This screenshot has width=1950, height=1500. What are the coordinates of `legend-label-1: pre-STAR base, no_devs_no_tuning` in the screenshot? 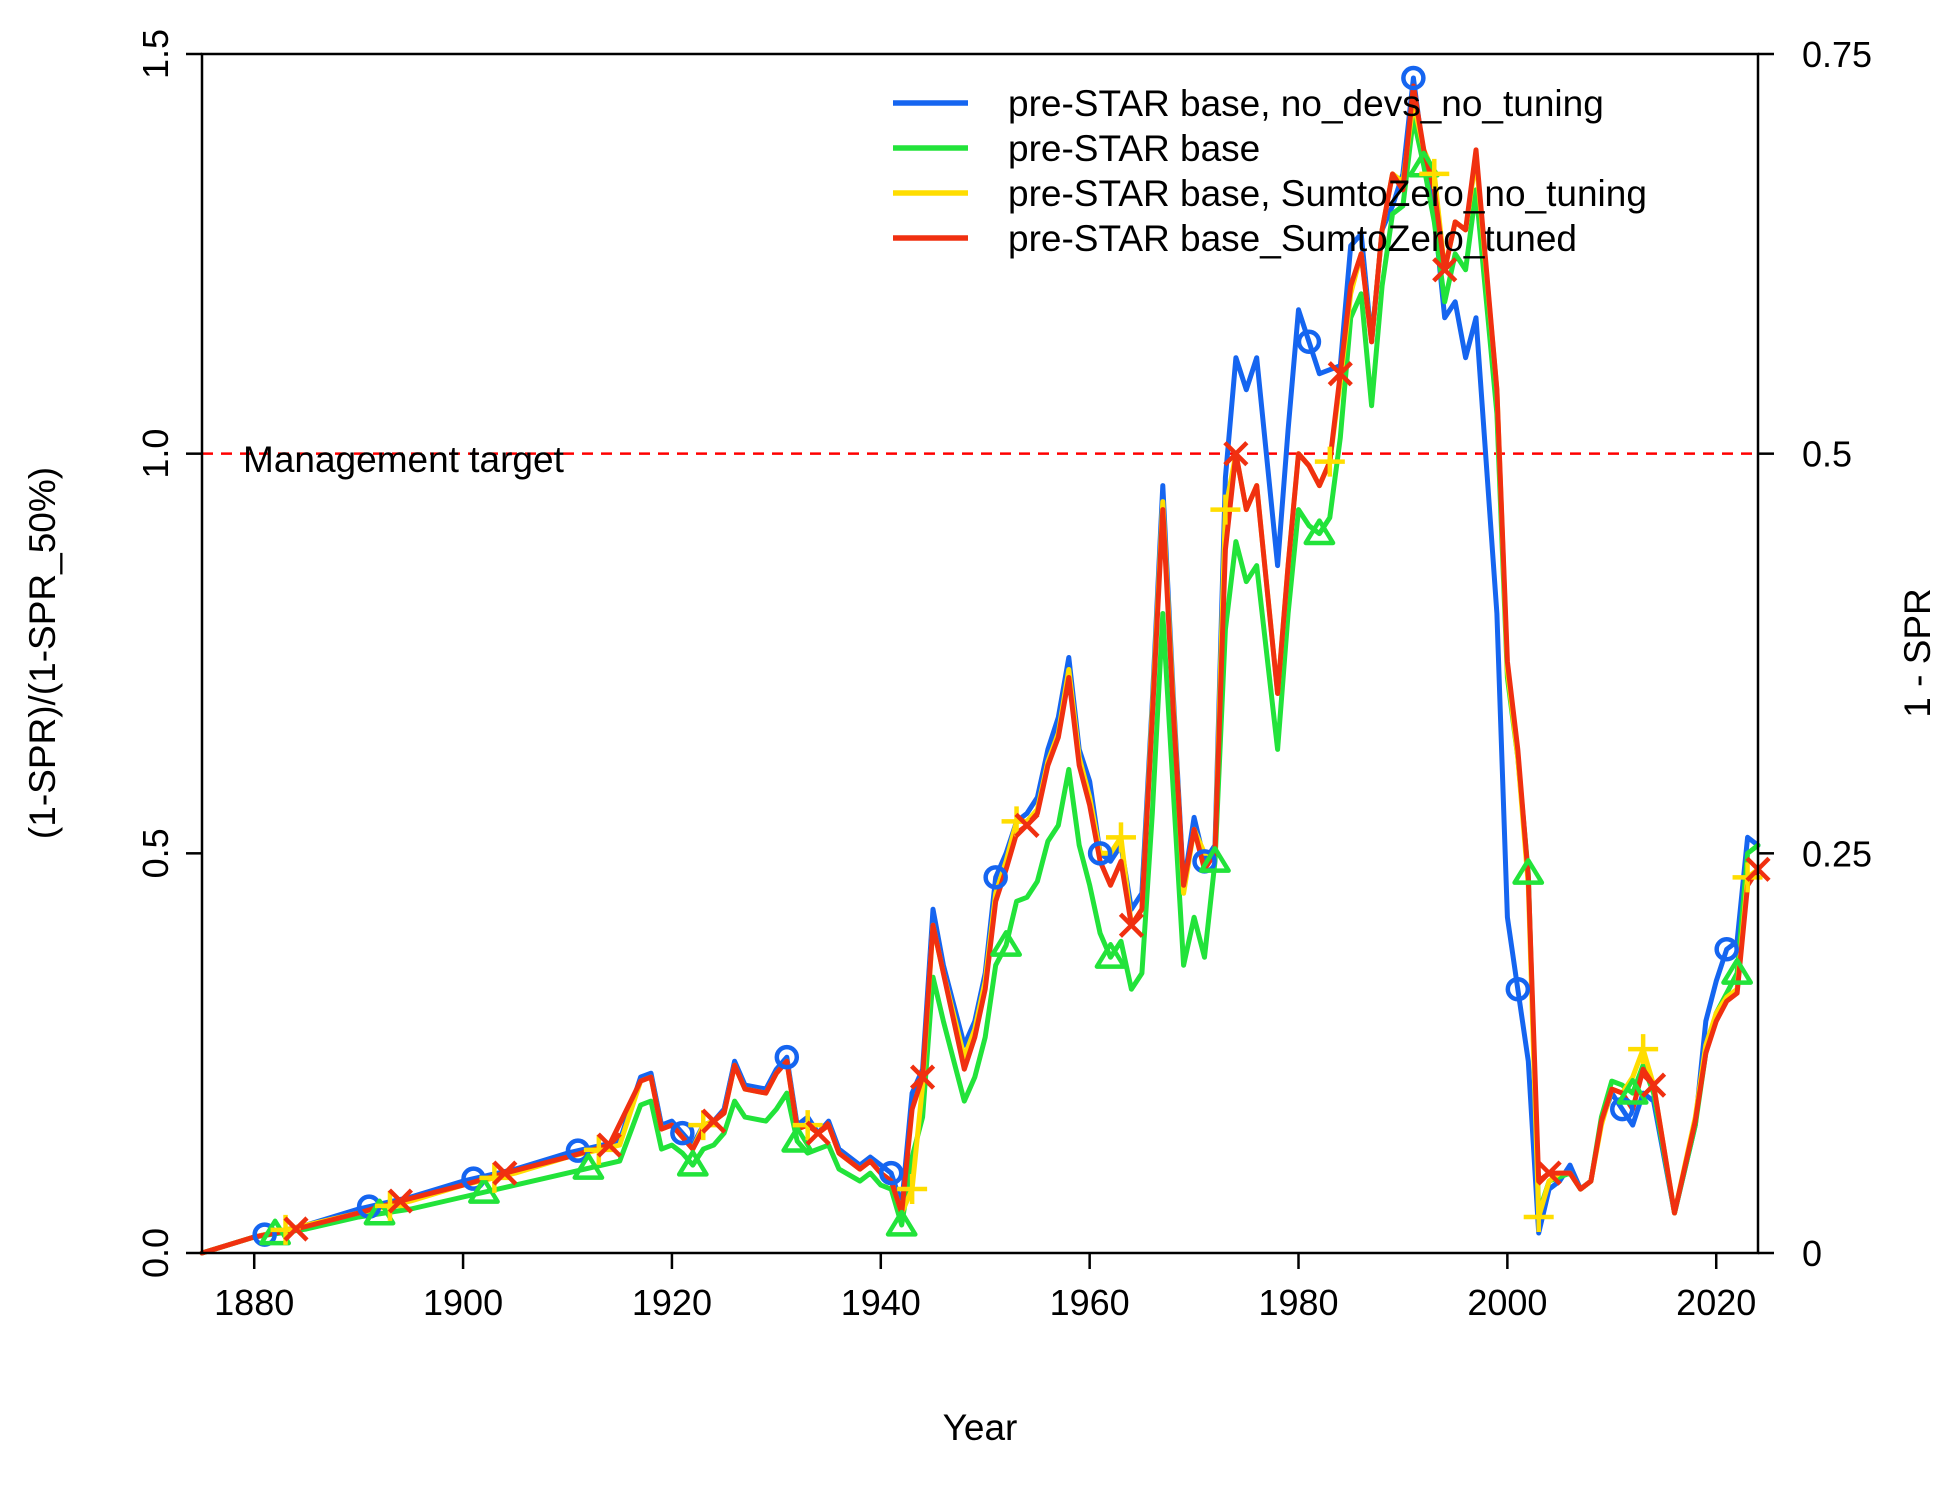 It's located at (1306, 103).